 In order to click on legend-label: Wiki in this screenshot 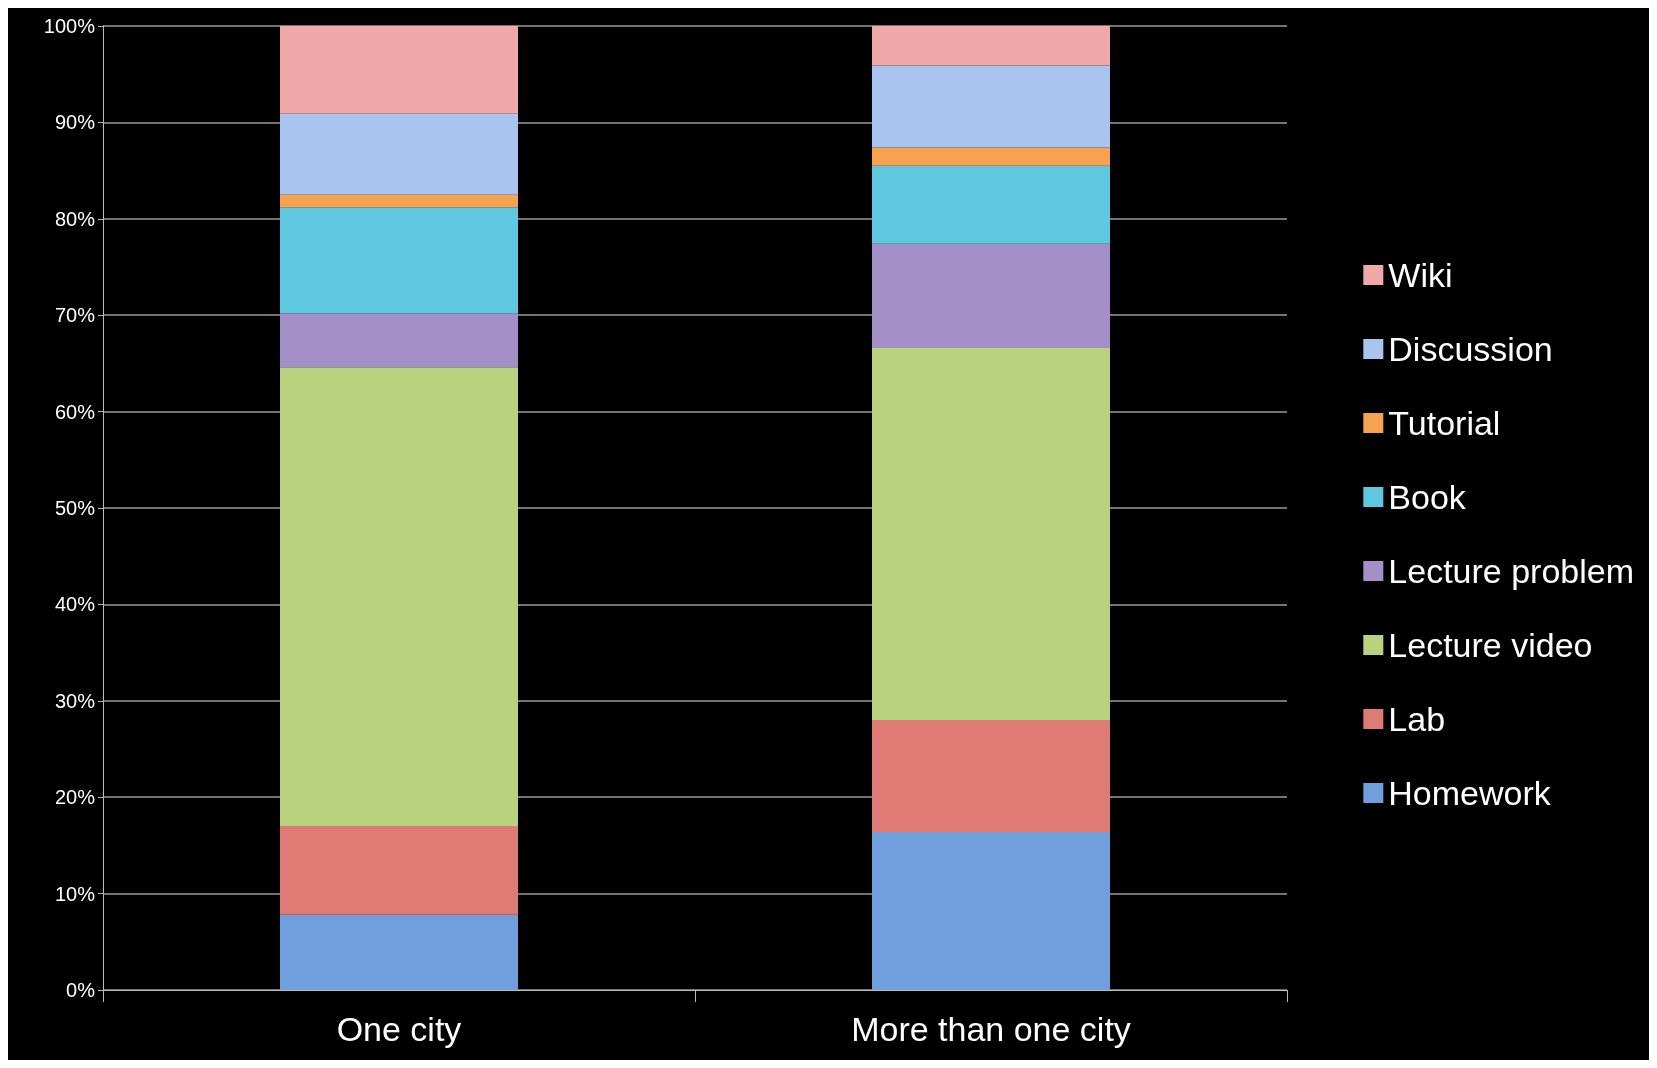, I will do `click(1420, 275)`.